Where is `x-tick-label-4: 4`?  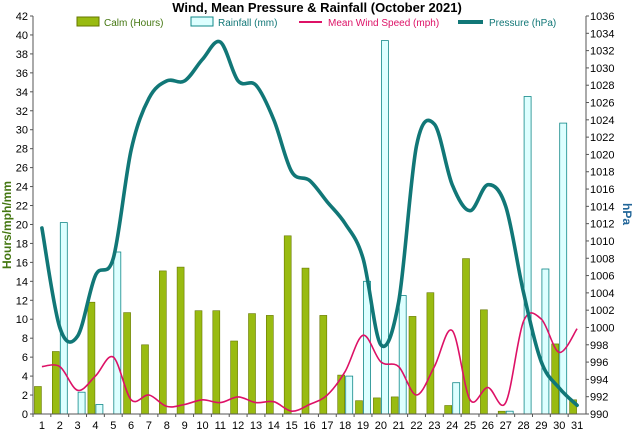
x-tick-label-4: 4 is located at coordinates (95, 426).